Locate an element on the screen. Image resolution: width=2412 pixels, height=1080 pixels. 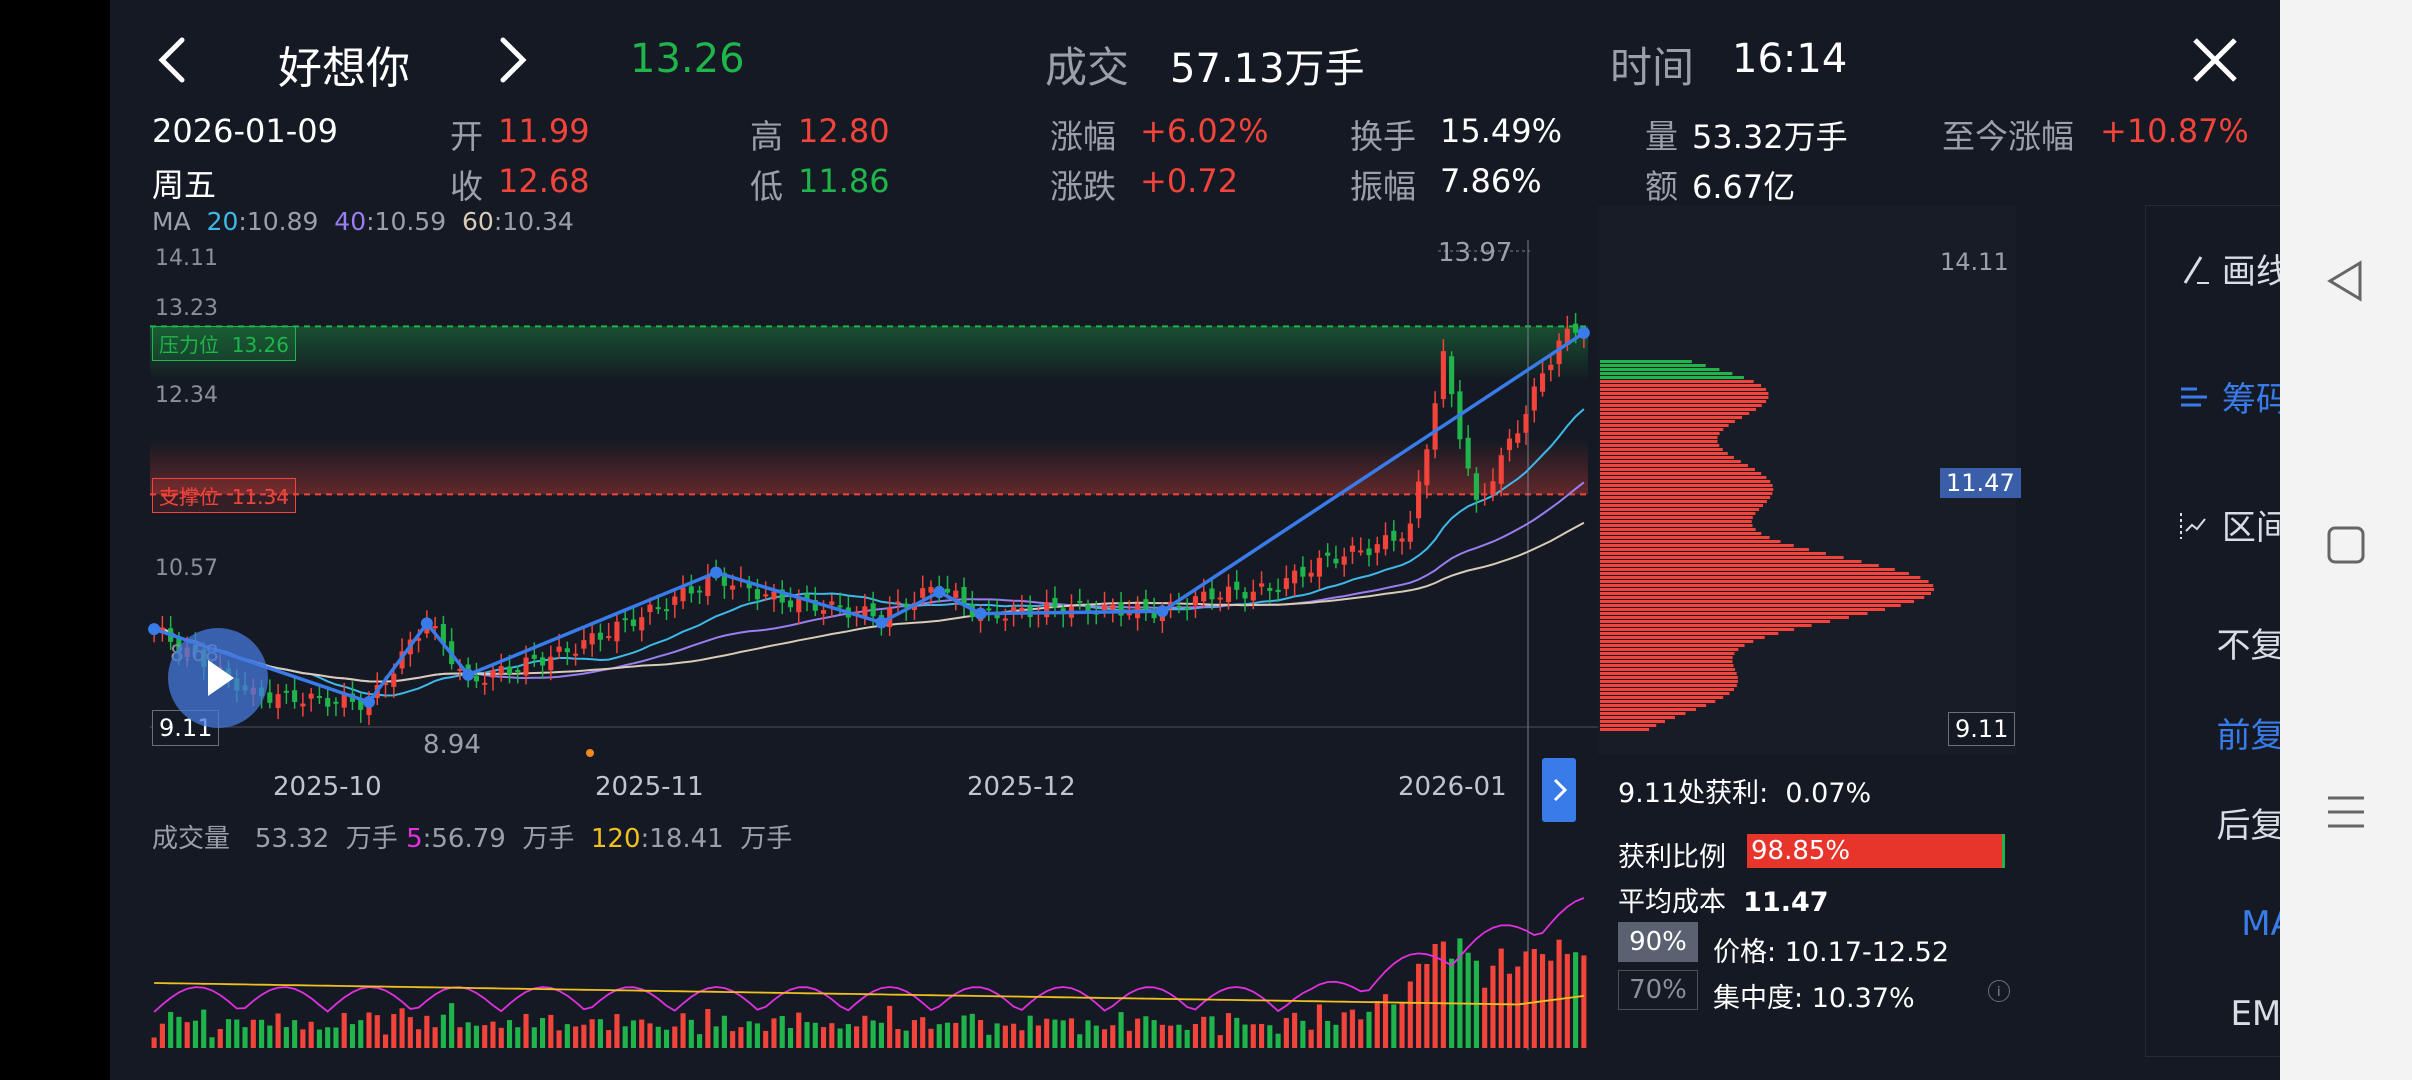
chevron-right-icon is located at coordinates (1560, 790).